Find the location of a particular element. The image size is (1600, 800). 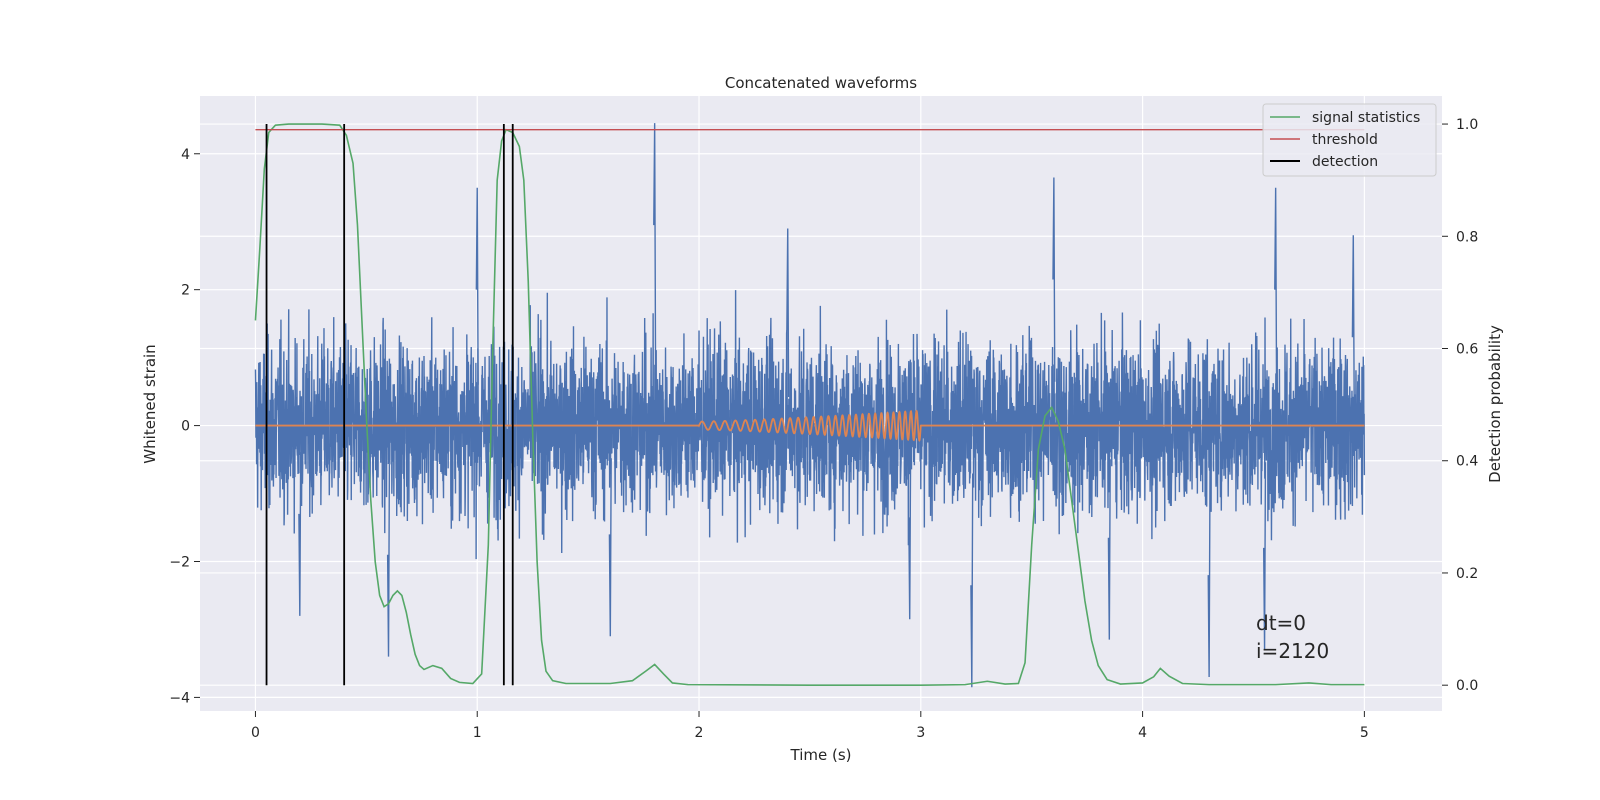

y-axis-ticks: −4 −2 0 2 4 is located at coordinates (184, 426).